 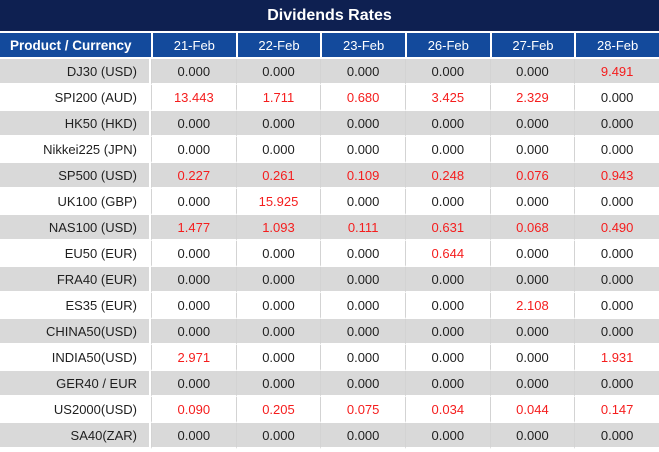 What do you see at coordinates (75, 124) in the screenshot?
I see `product-label: HK50 (HKD)` at bounding box center [75, 124].